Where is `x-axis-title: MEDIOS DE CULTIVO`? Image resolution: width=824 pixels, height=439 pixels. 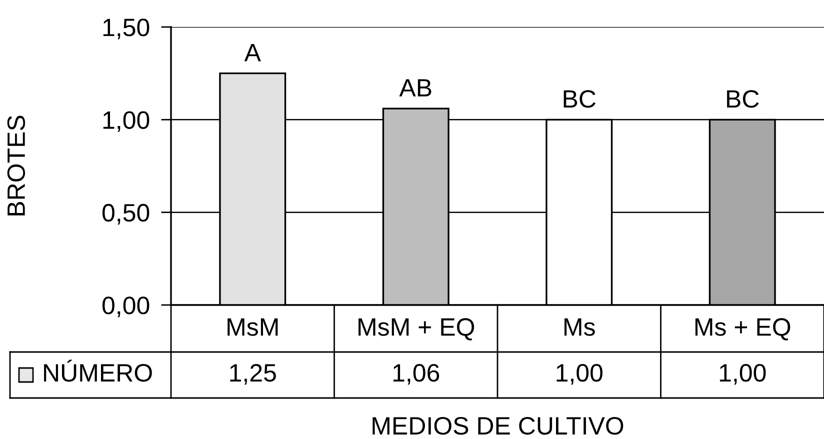
x-axis-title: MEDIOS DE CULTIVO is located at coordinates (498, 426).